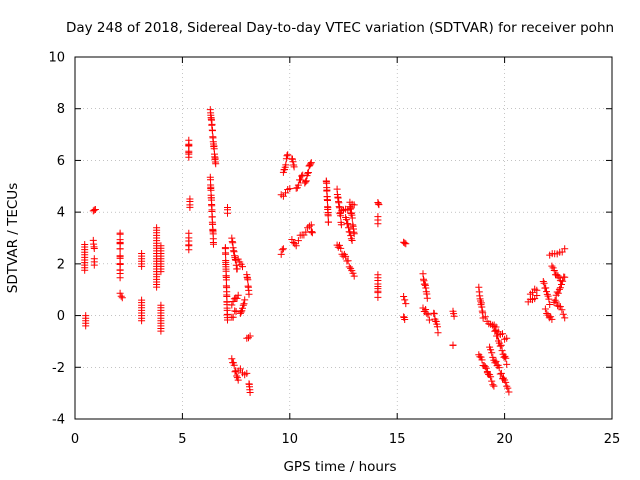  Describe the element at coordinates (75, 439) in the screenshot. I see `x-tick-label: 0` at that location.